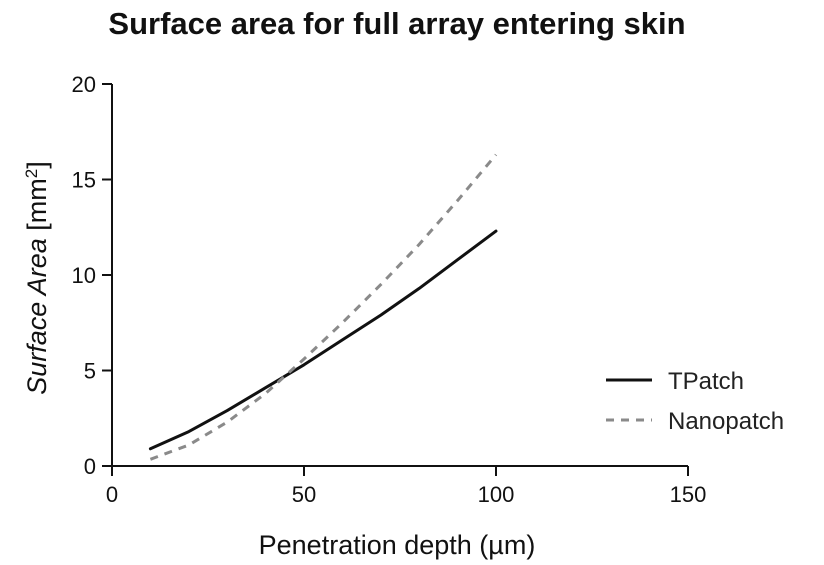  I want to click on x-tick-label: 50, so click(304, 494).